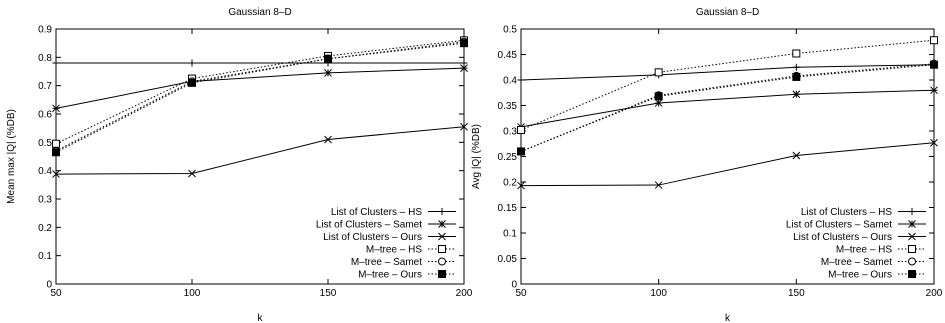 This screenshot has width=945, height=323. What do you see at coordinates (45, 86) in the screenshot?
I see `y-tick-label: 0.7` at bounding box center [45, 86].